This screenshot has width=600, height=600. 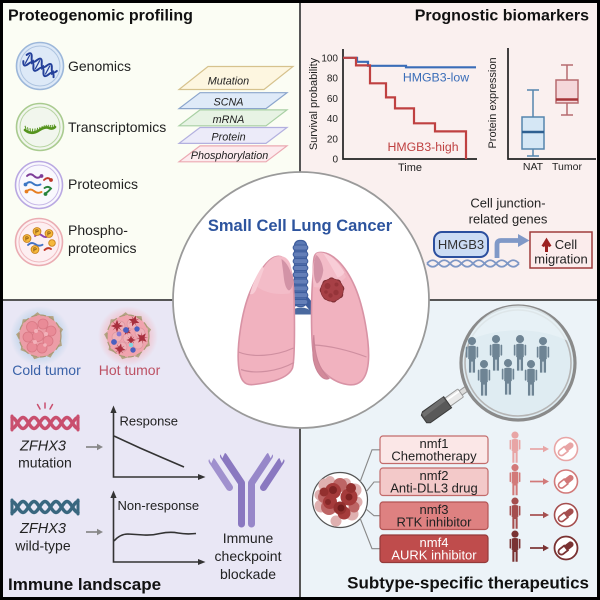 I want to click on svg-text: SCNA, so click(x=229, y=103).